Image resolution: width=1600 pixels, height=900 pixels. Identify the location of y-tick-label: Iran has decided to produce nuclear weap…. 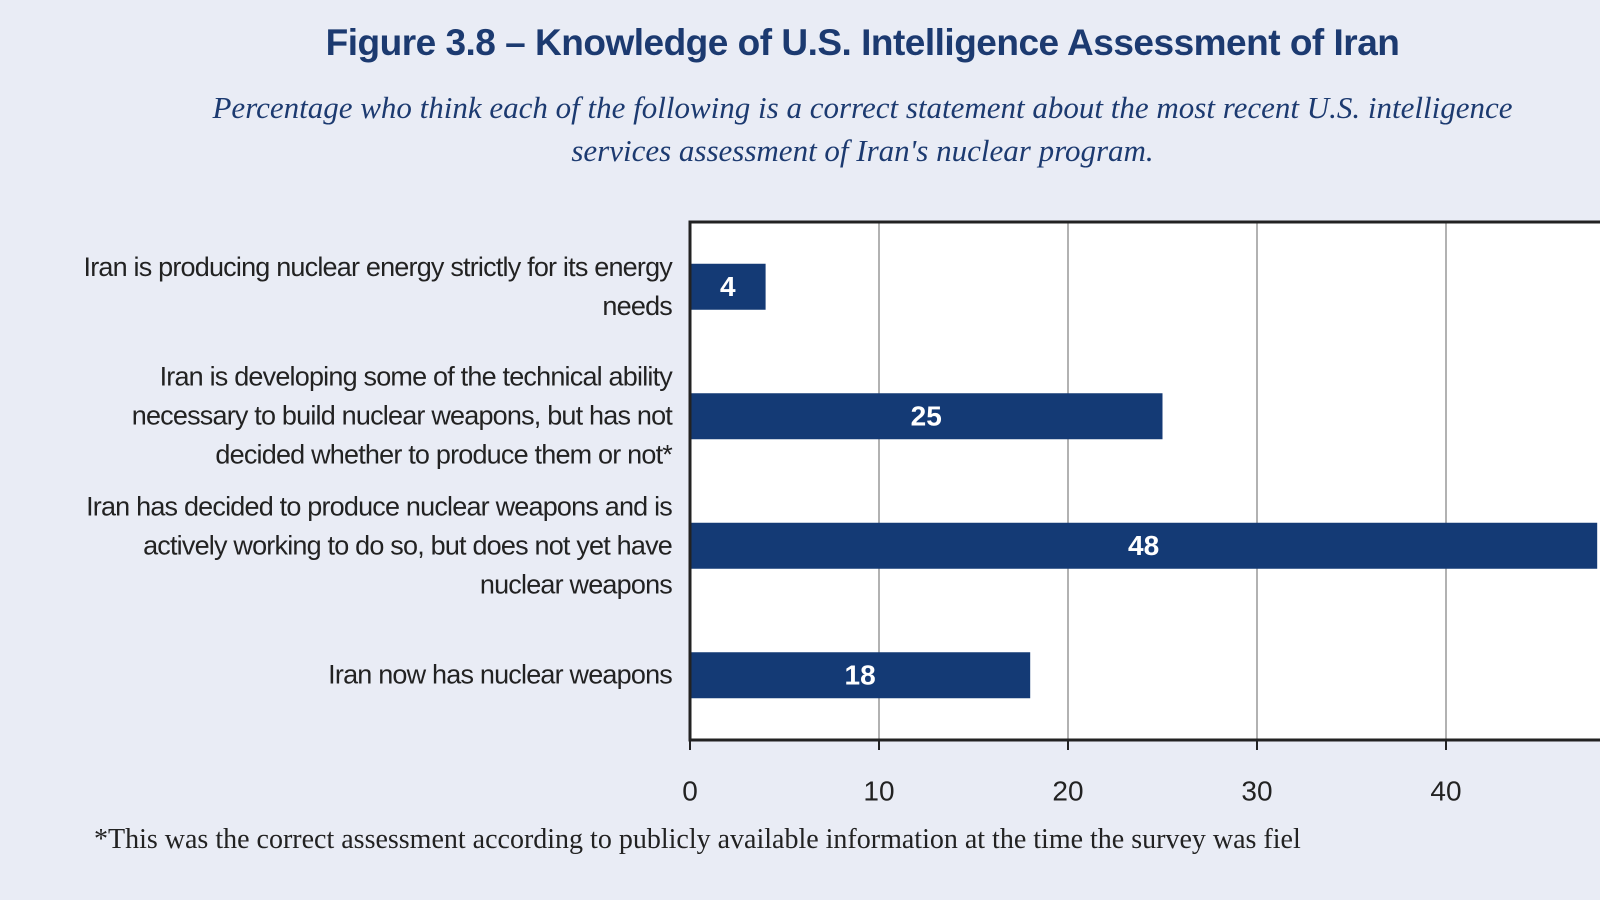
(379, 545).